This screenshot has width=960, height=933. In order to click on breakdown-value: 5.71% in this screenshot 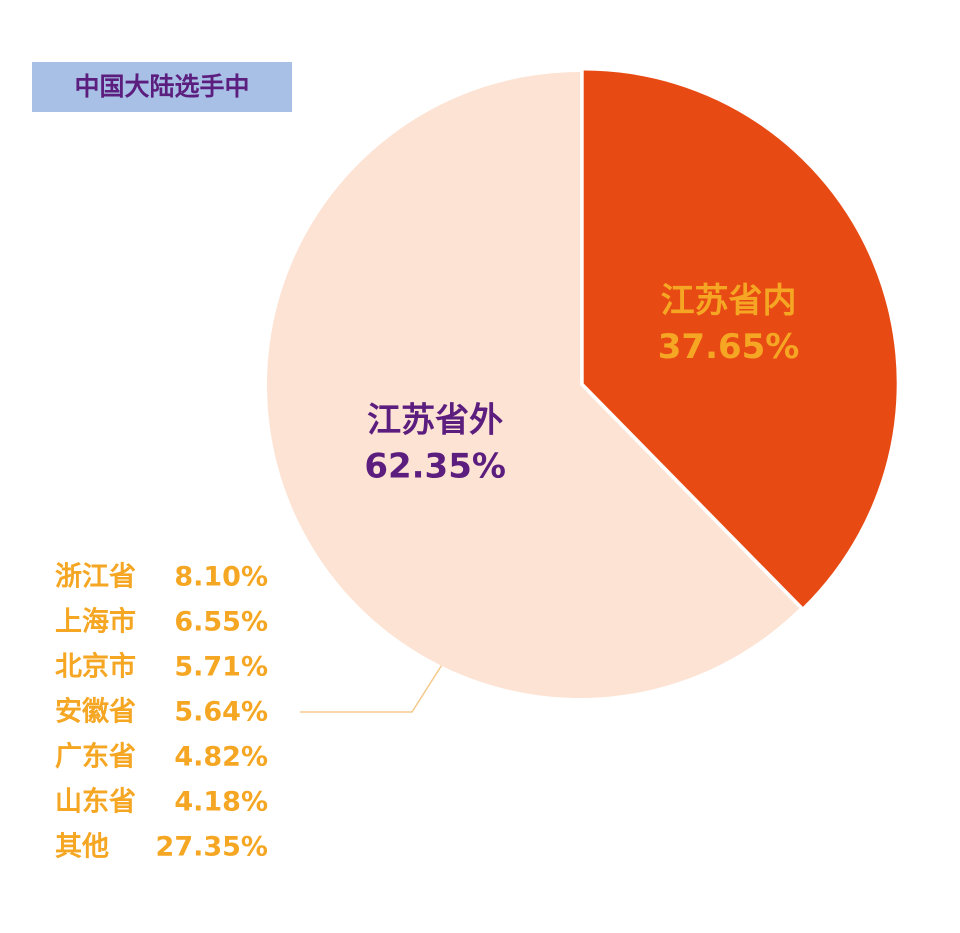, I will do `click(221, 667)`.